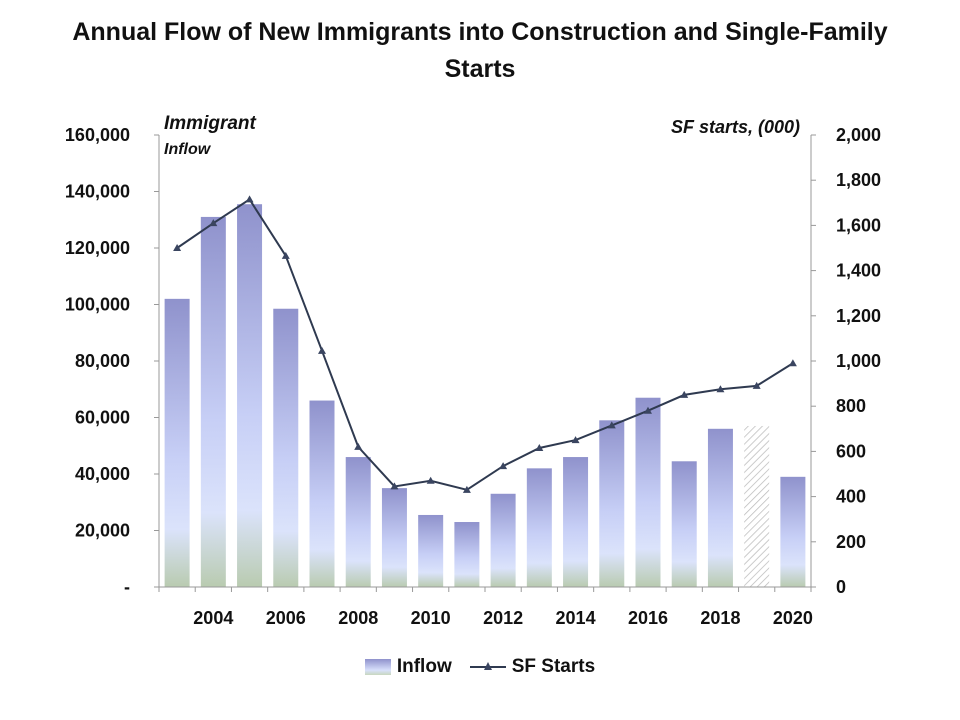 This screenshot has height=720, width=960. What do you see at coordinates (97, 135) in the screenshot?
I see `left-axis-tick-label: 160,000` at bounding box center [97, 135].